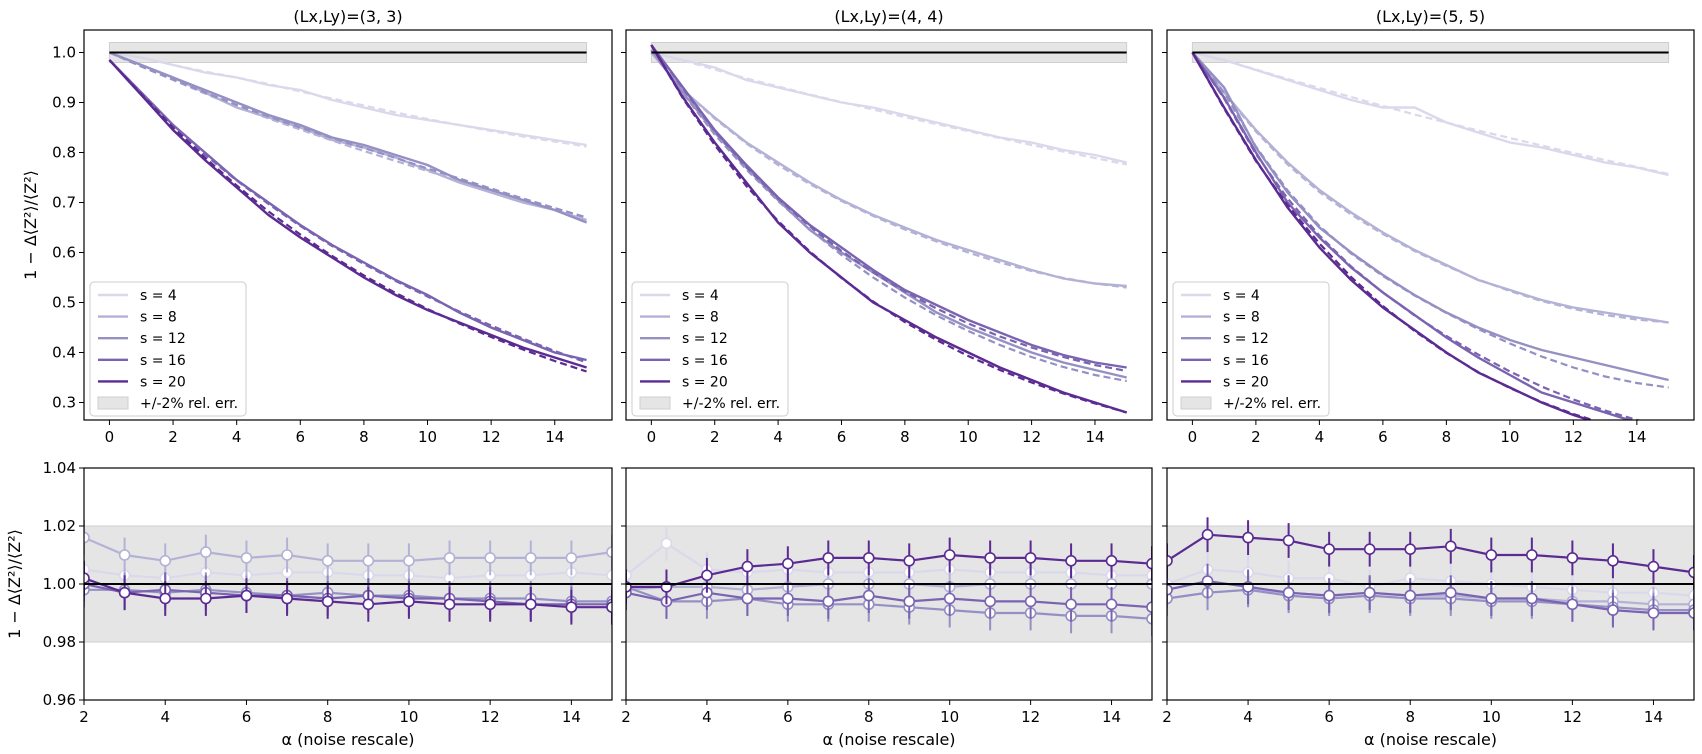 This screenshot has width=1702, height=754. I want to click on x-axis-label: α (noise rescale), so click(1430, 739).